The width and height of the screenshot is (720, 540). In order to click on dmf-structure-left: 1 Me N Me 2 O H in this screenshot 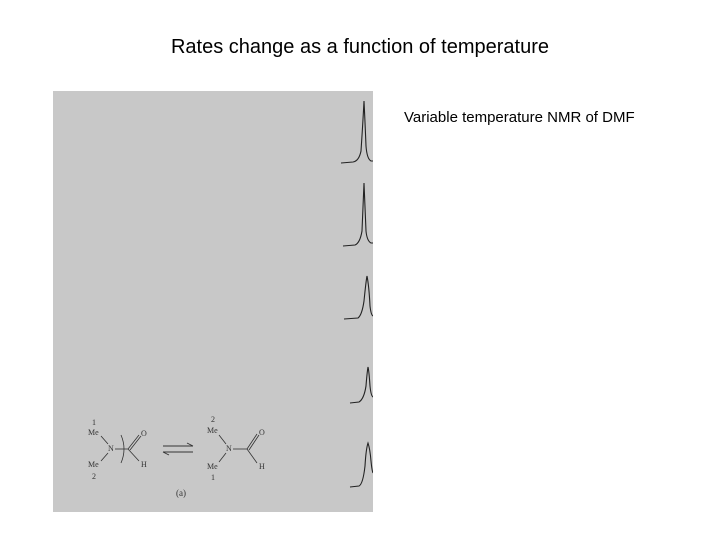, I will do `click(117, 449)`.